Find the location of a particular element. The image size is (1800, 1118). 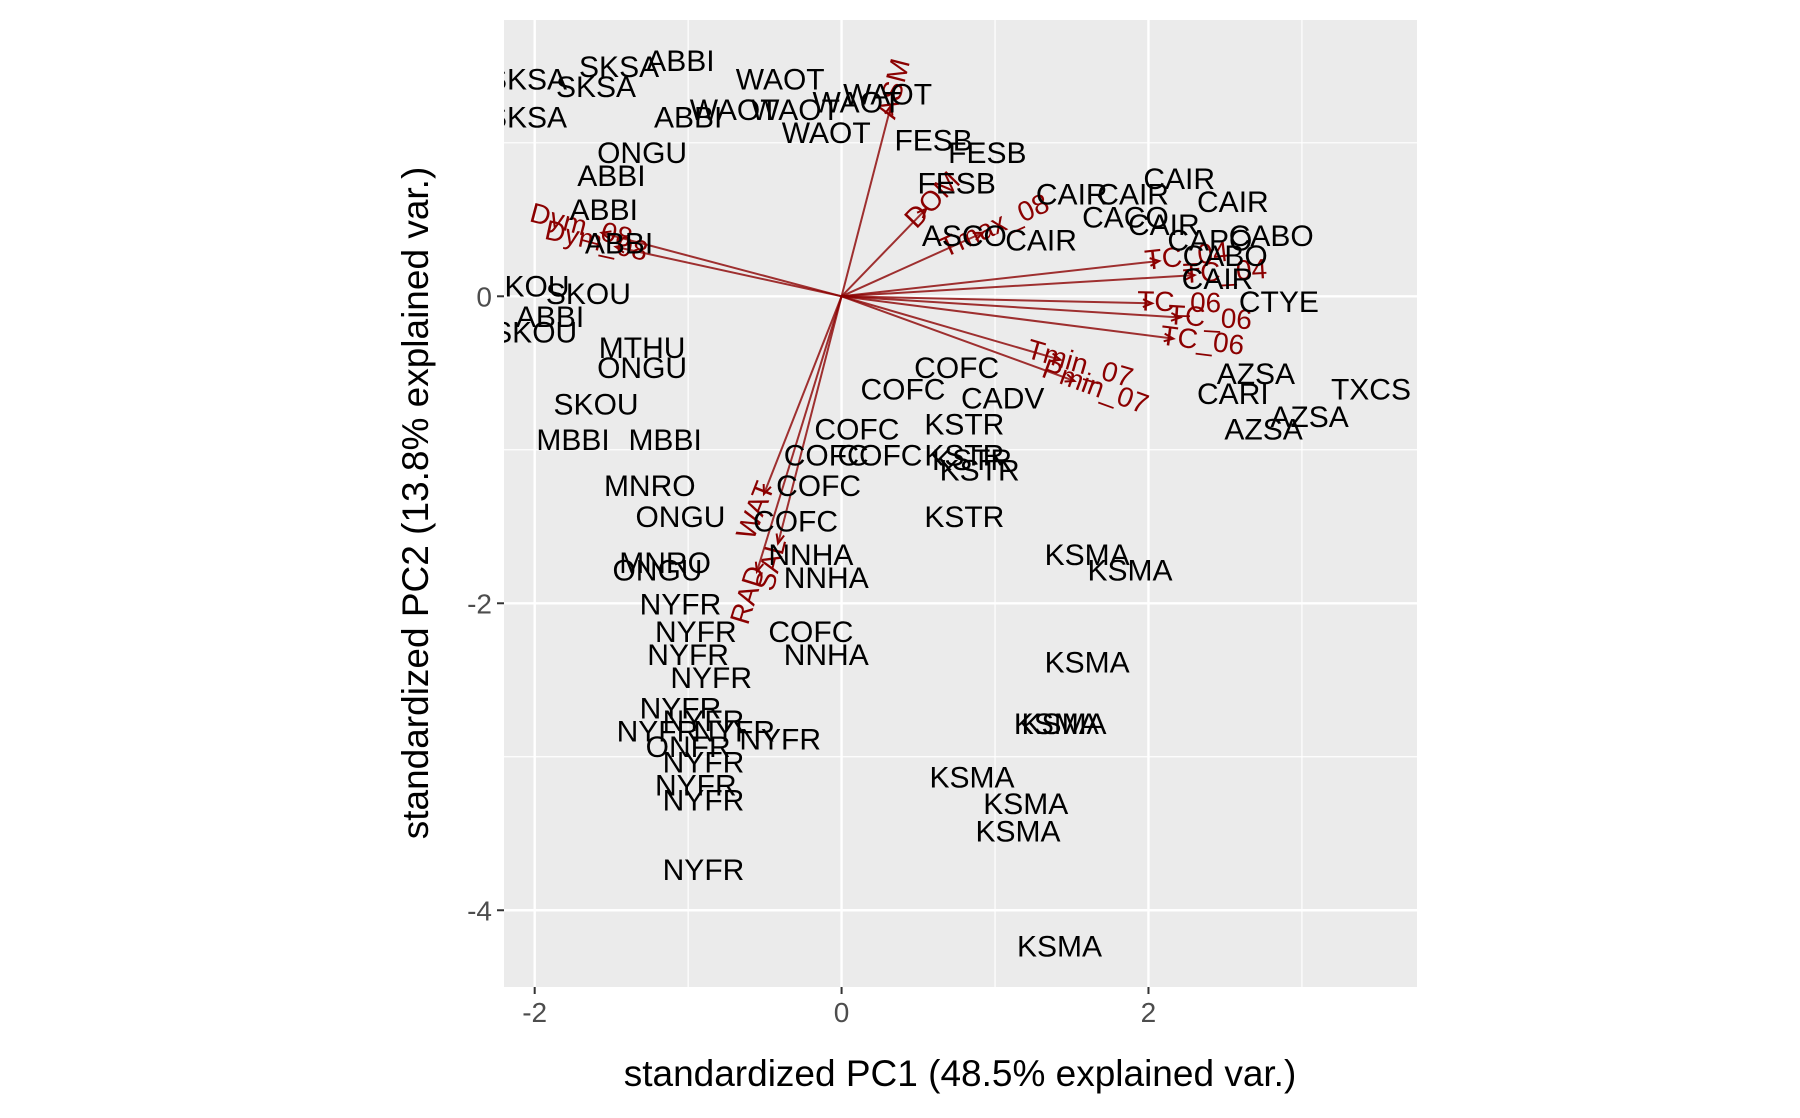

observation-label: MBBI is located at coordinates (664, 440).